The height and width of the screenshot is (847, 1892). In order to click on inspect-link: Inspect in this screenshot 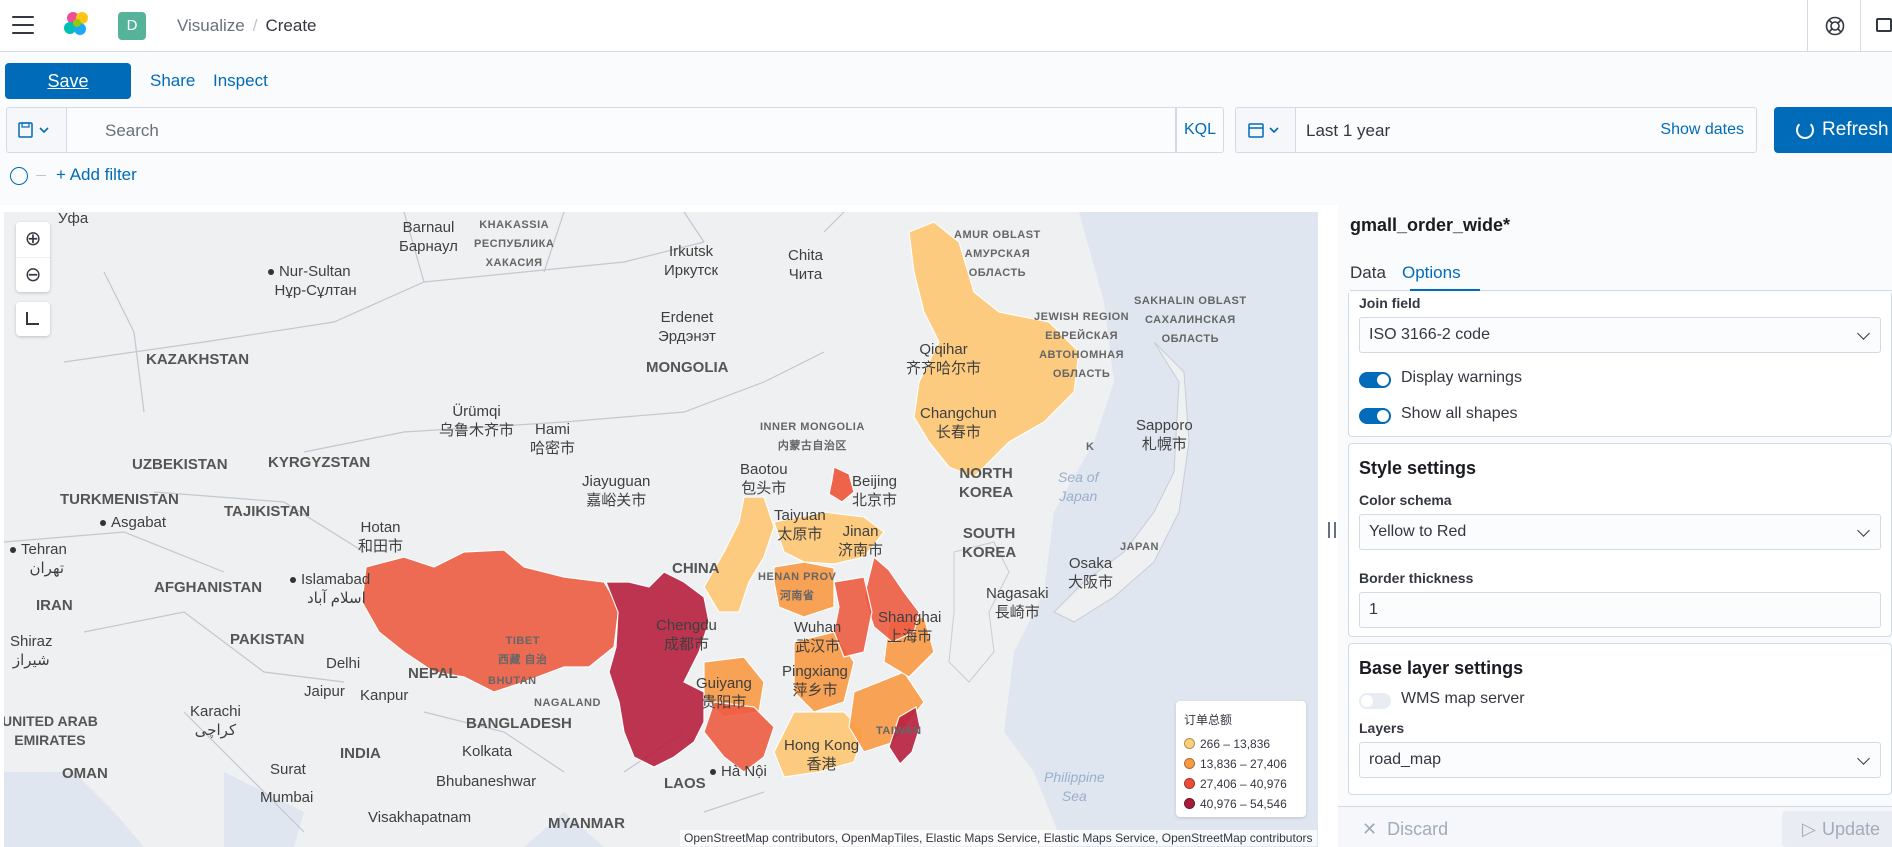, I will do `click(240, 80)`.